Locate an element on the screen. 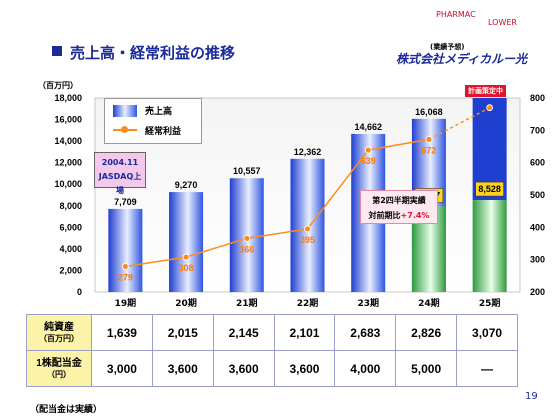 Image resolution: width=560 pixels, height=420 pixels. page-title: 売上高・経常利益の推移 is located at coordinates (153, 53).